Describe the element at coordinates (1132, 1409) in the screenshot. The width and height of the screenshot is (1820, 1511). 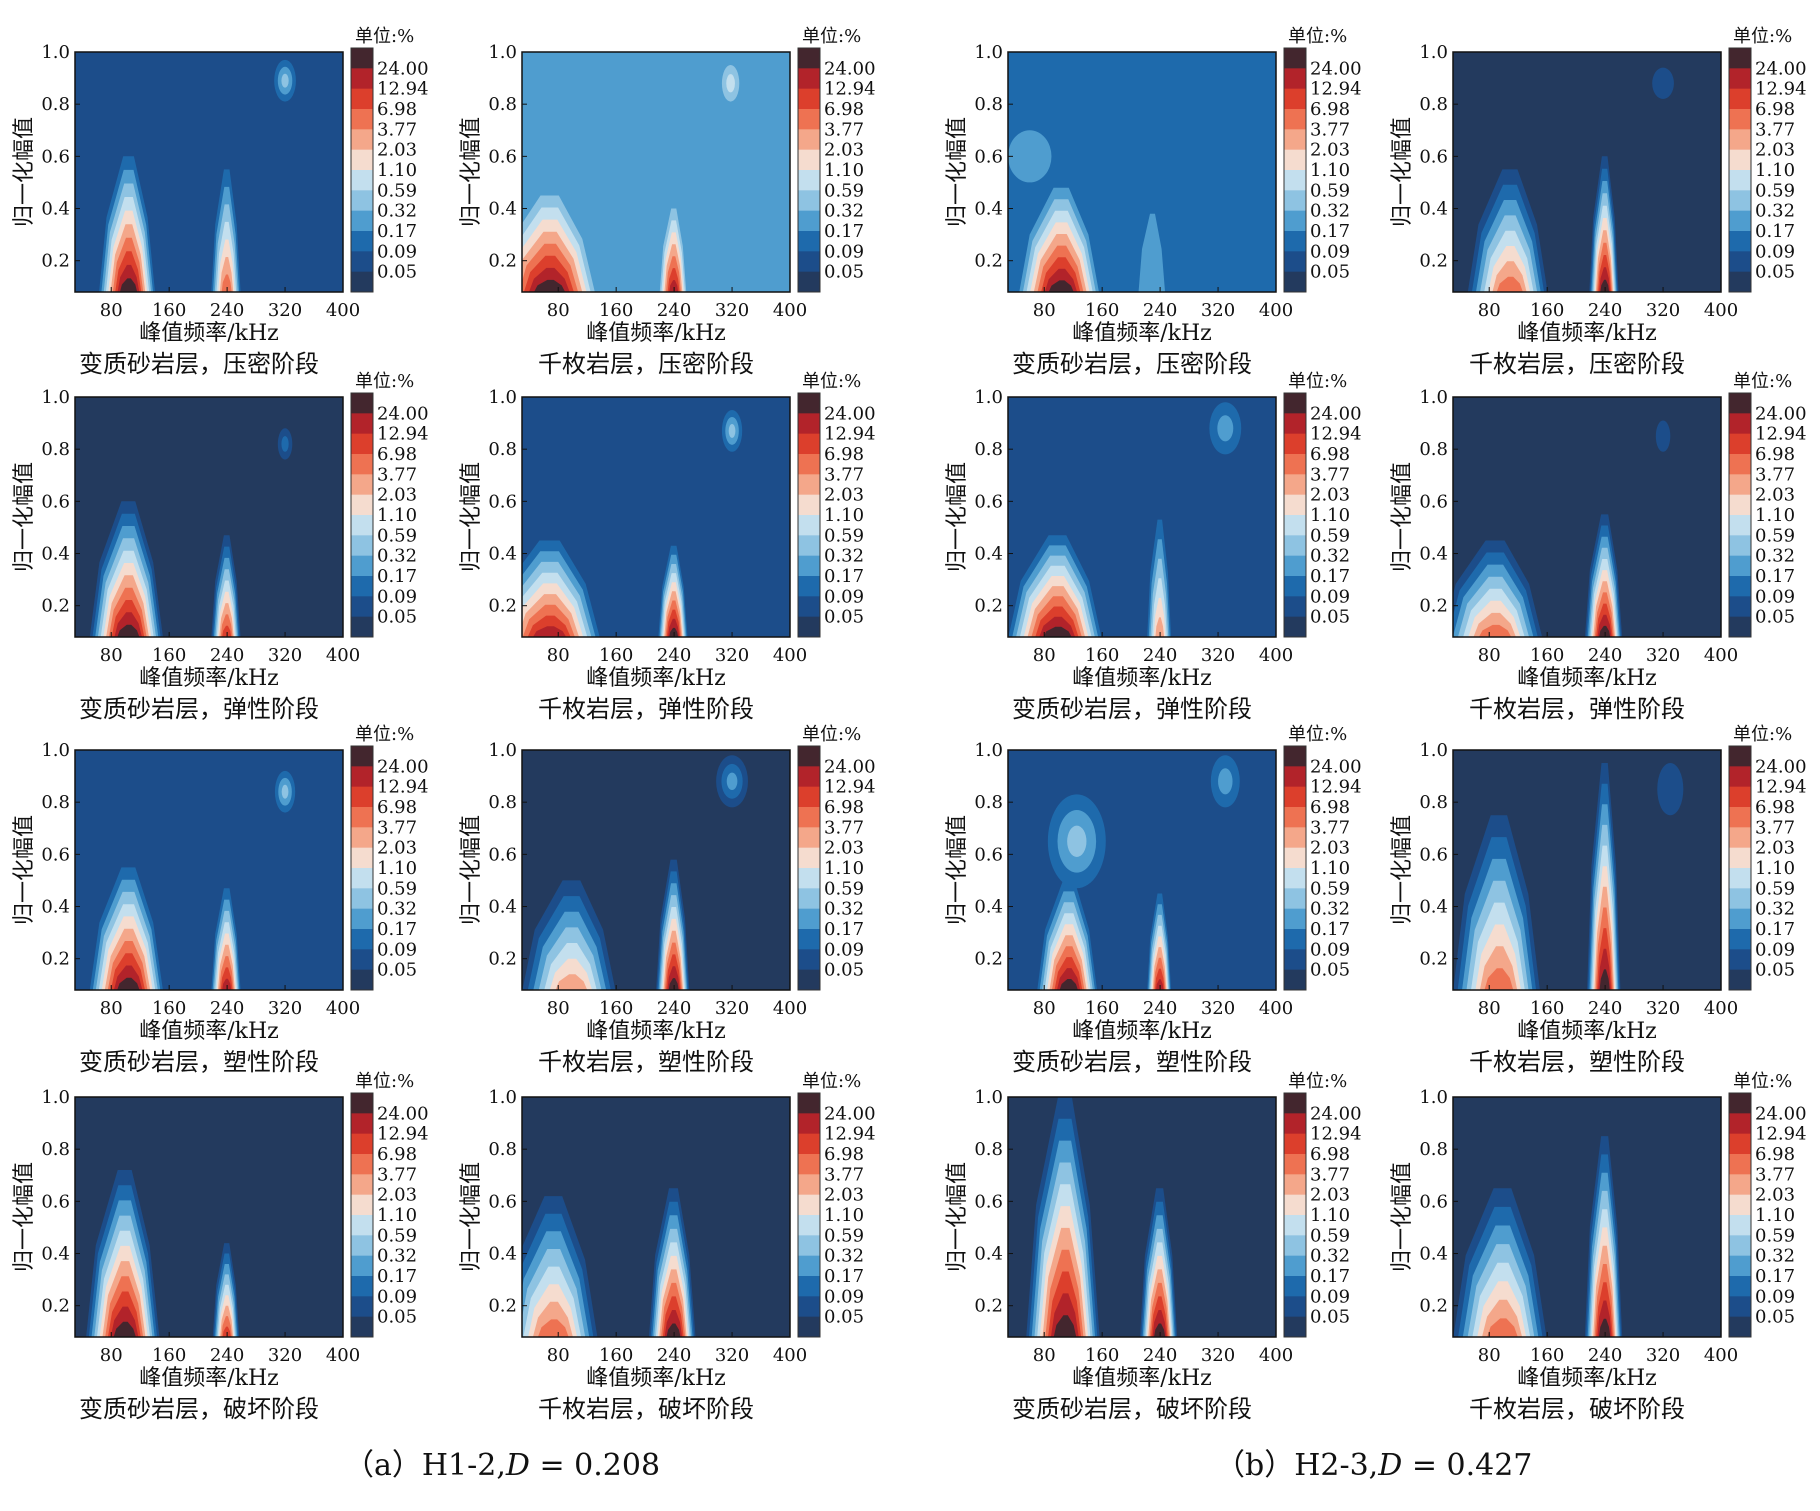
I see `panel-title: 变质砂岩层，破坏阶段` at that location.